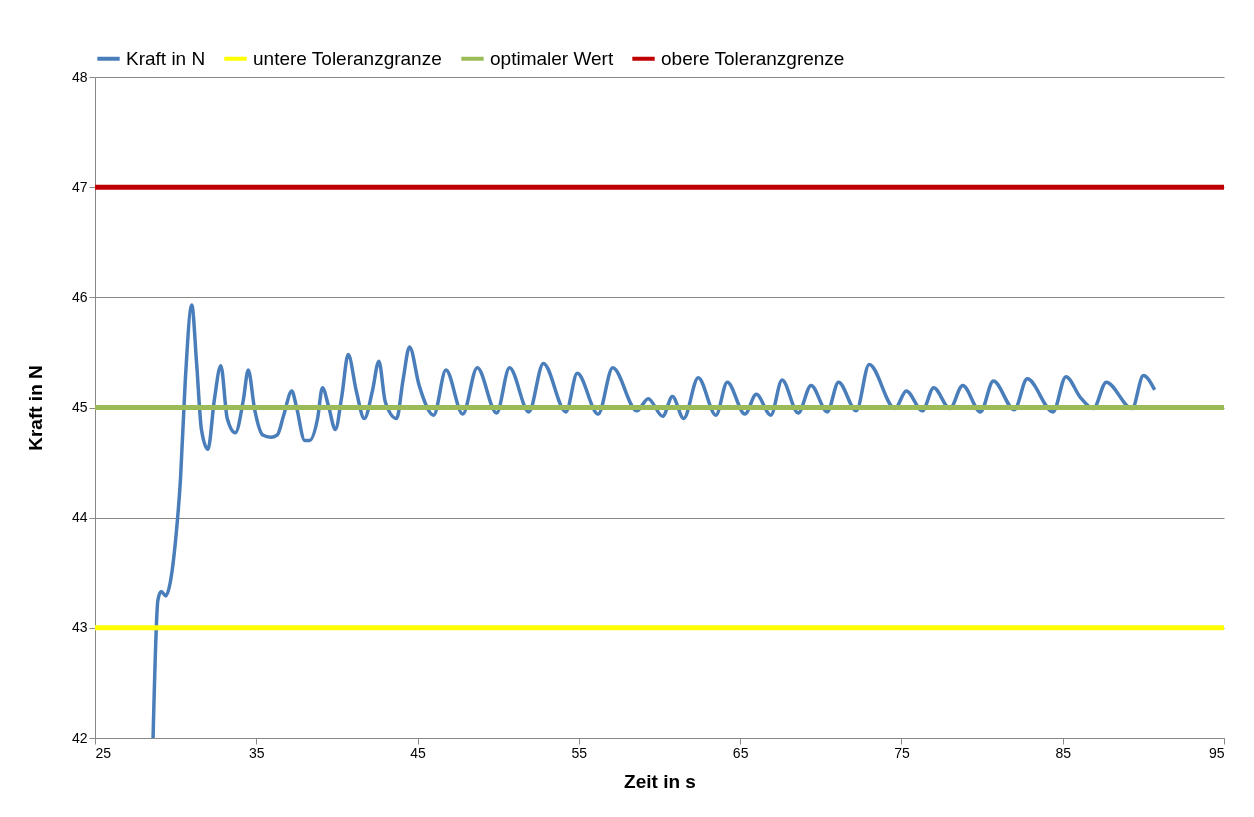  Describe the element at coordinates (1063, 752) in the screenshot. I see `x-tick-label: 85` at that location.